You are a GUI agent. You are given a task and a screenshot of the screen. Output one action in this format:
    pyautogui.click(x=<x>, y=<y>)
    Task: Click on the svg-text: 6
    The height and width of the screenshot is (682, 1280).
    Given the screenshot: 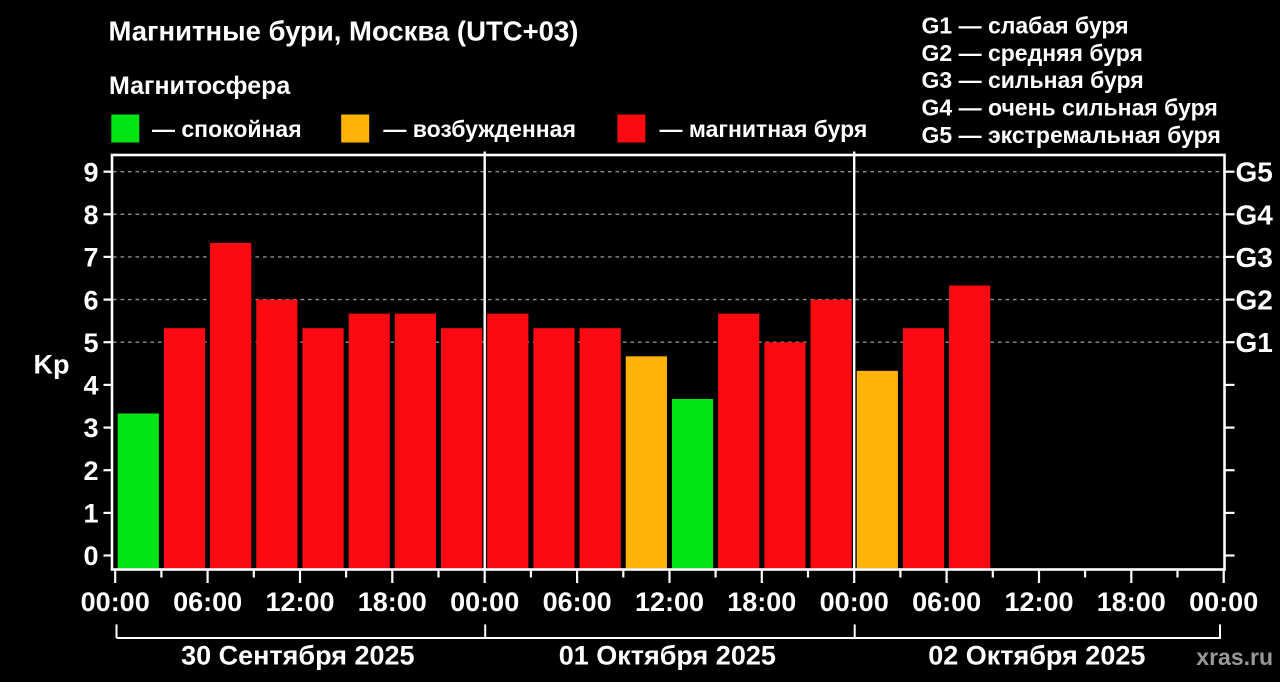 What is the action you would take?
    pyautogui.click(x=90, y=300)
    